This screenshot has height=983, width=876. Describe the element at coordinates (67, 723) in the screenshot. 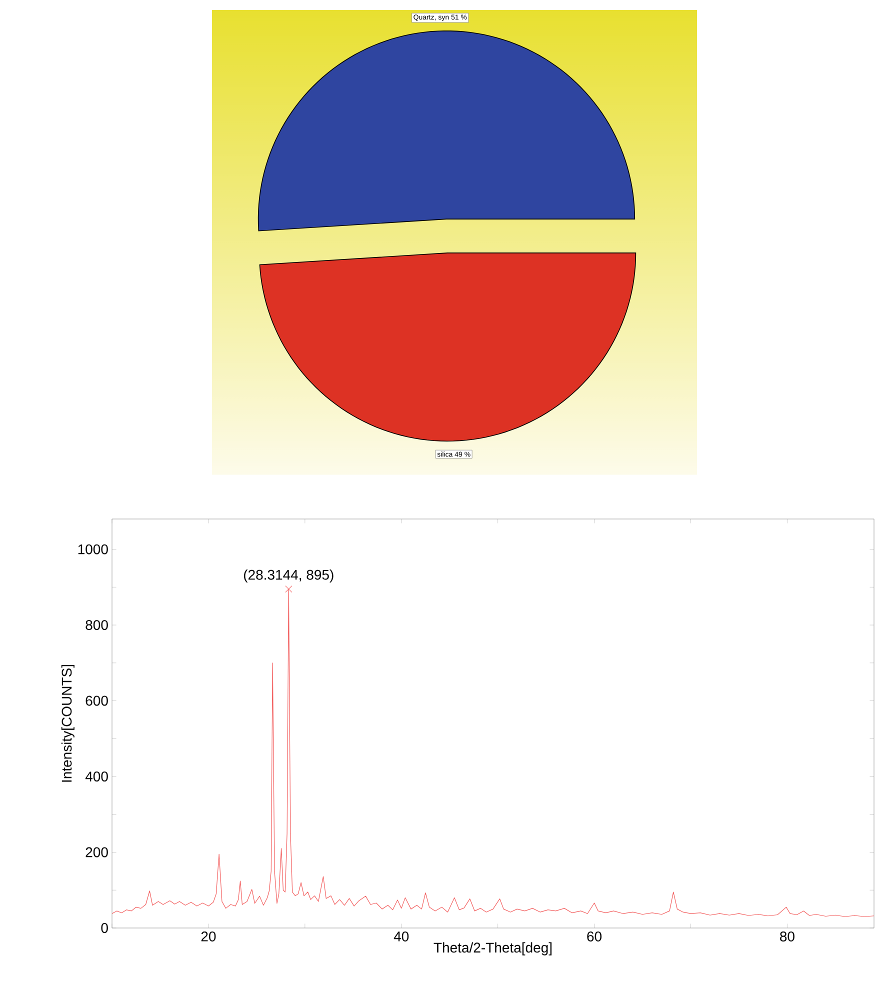

I see `y-axis-title: Intensity[COUNTS]` at that location.